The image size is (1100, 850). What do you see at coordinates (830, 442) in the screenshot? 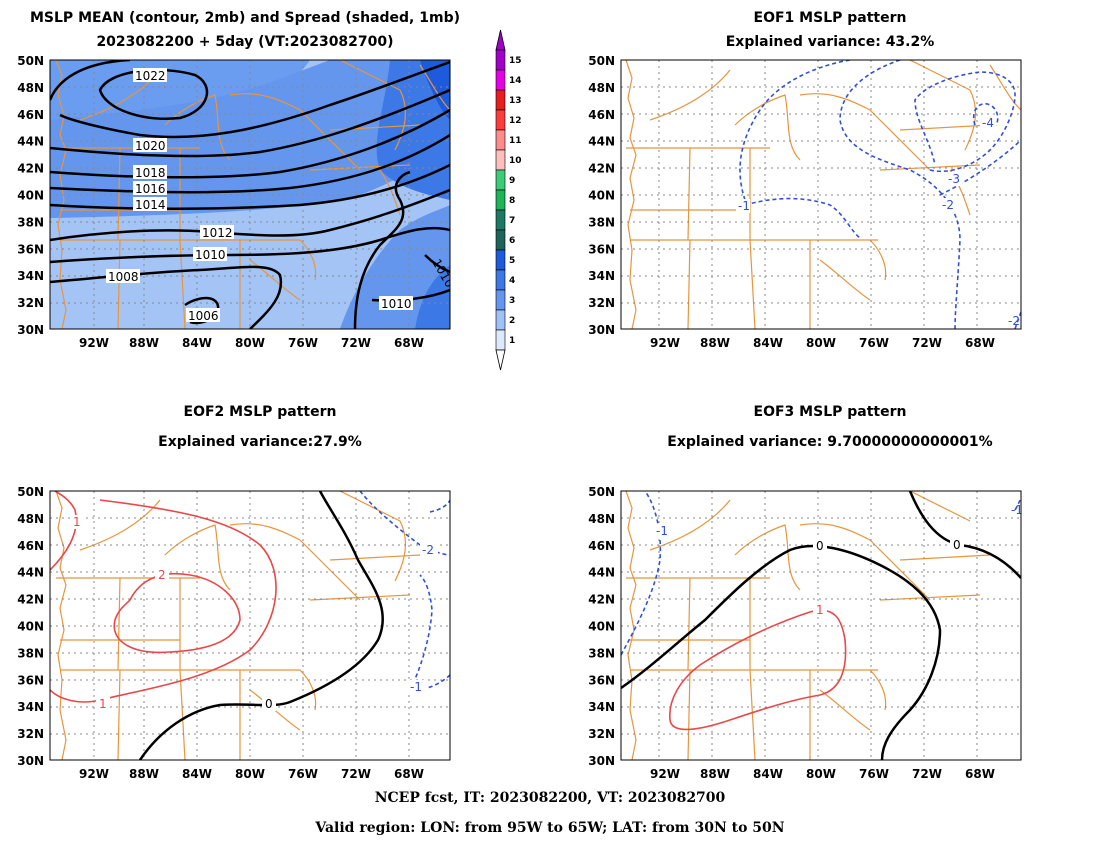
I see `panel-eof3-subtitle: Explained variance: 9.70000000000001%` at bounding box center [830, 442].